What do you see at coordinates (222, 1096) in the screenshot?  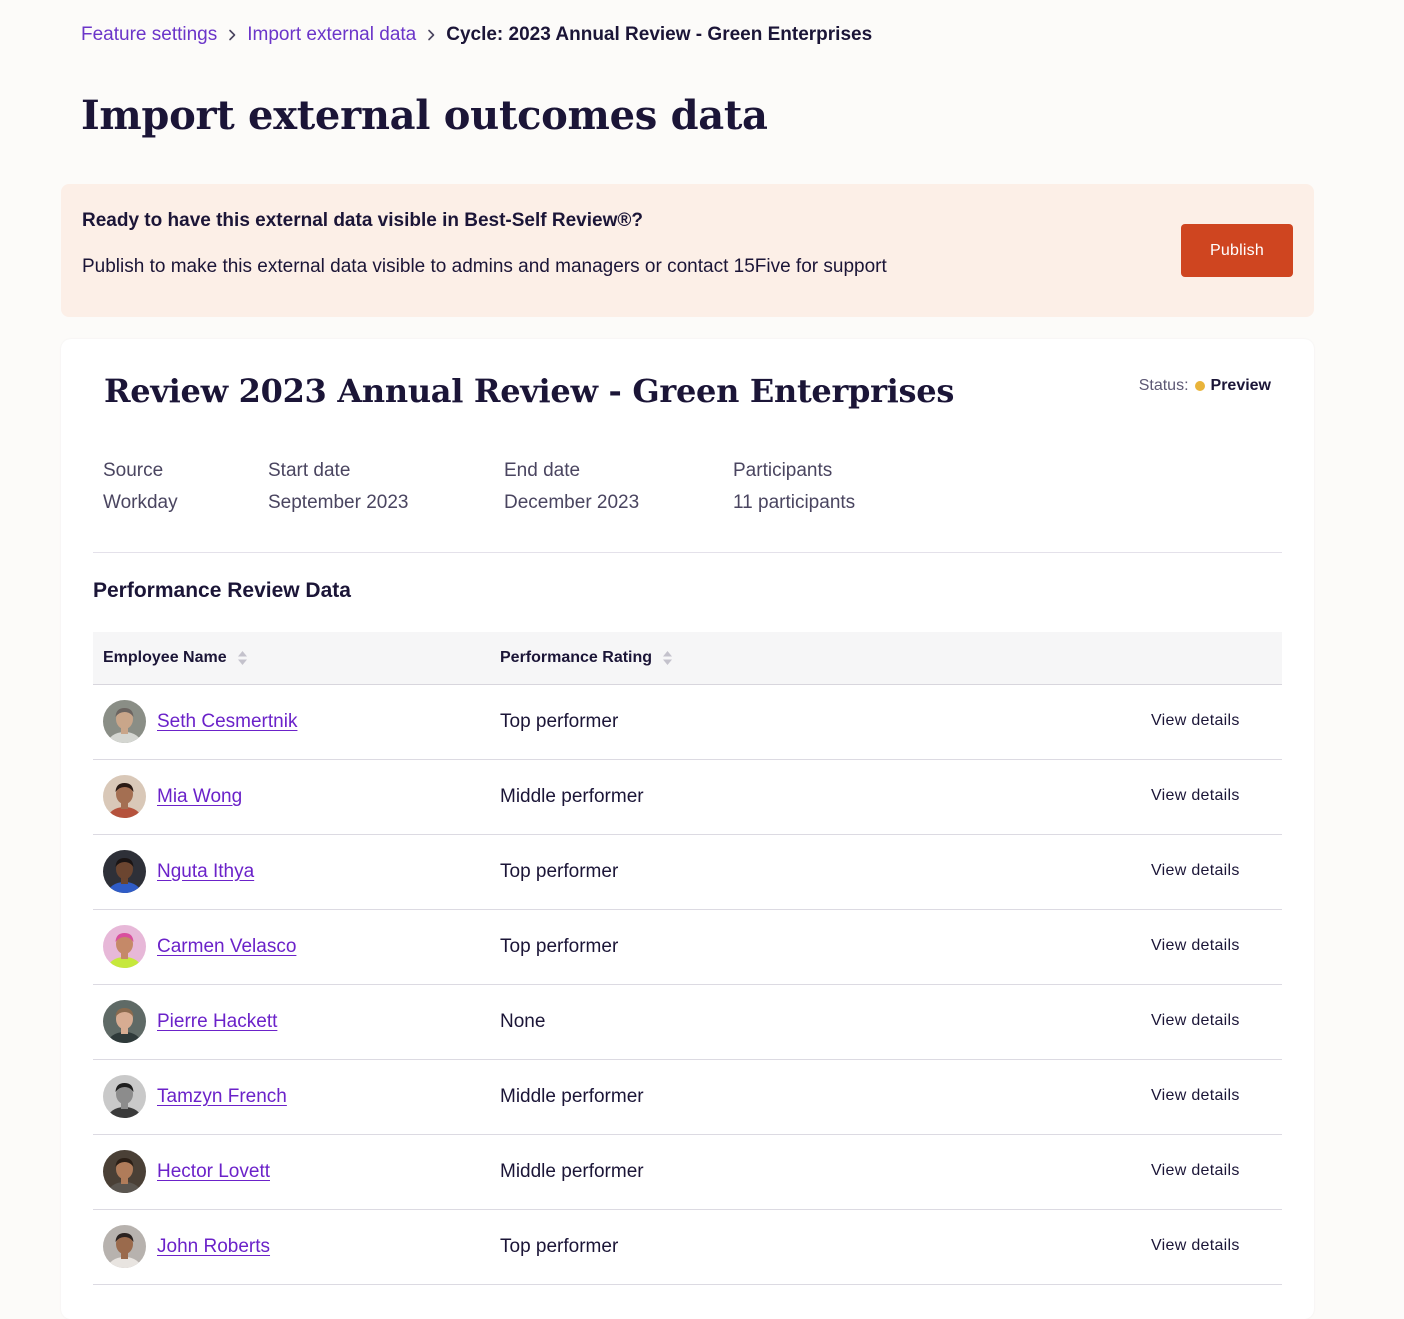 I see `employee-name-link: Tamzyn French` at bounding box center [222, 1096].